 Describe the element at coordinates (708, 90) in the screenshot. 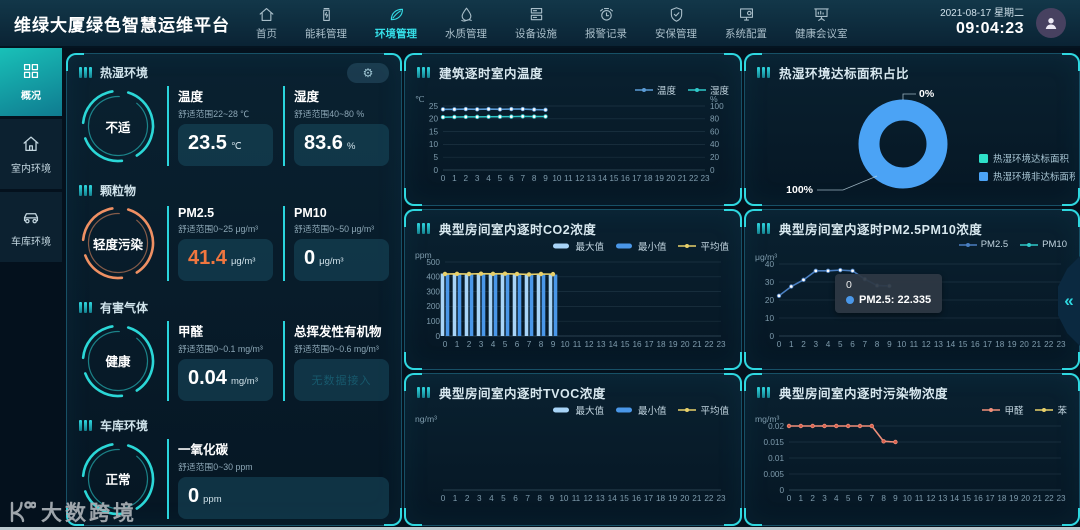

I see `legend-item-1: 湿度` at that location.